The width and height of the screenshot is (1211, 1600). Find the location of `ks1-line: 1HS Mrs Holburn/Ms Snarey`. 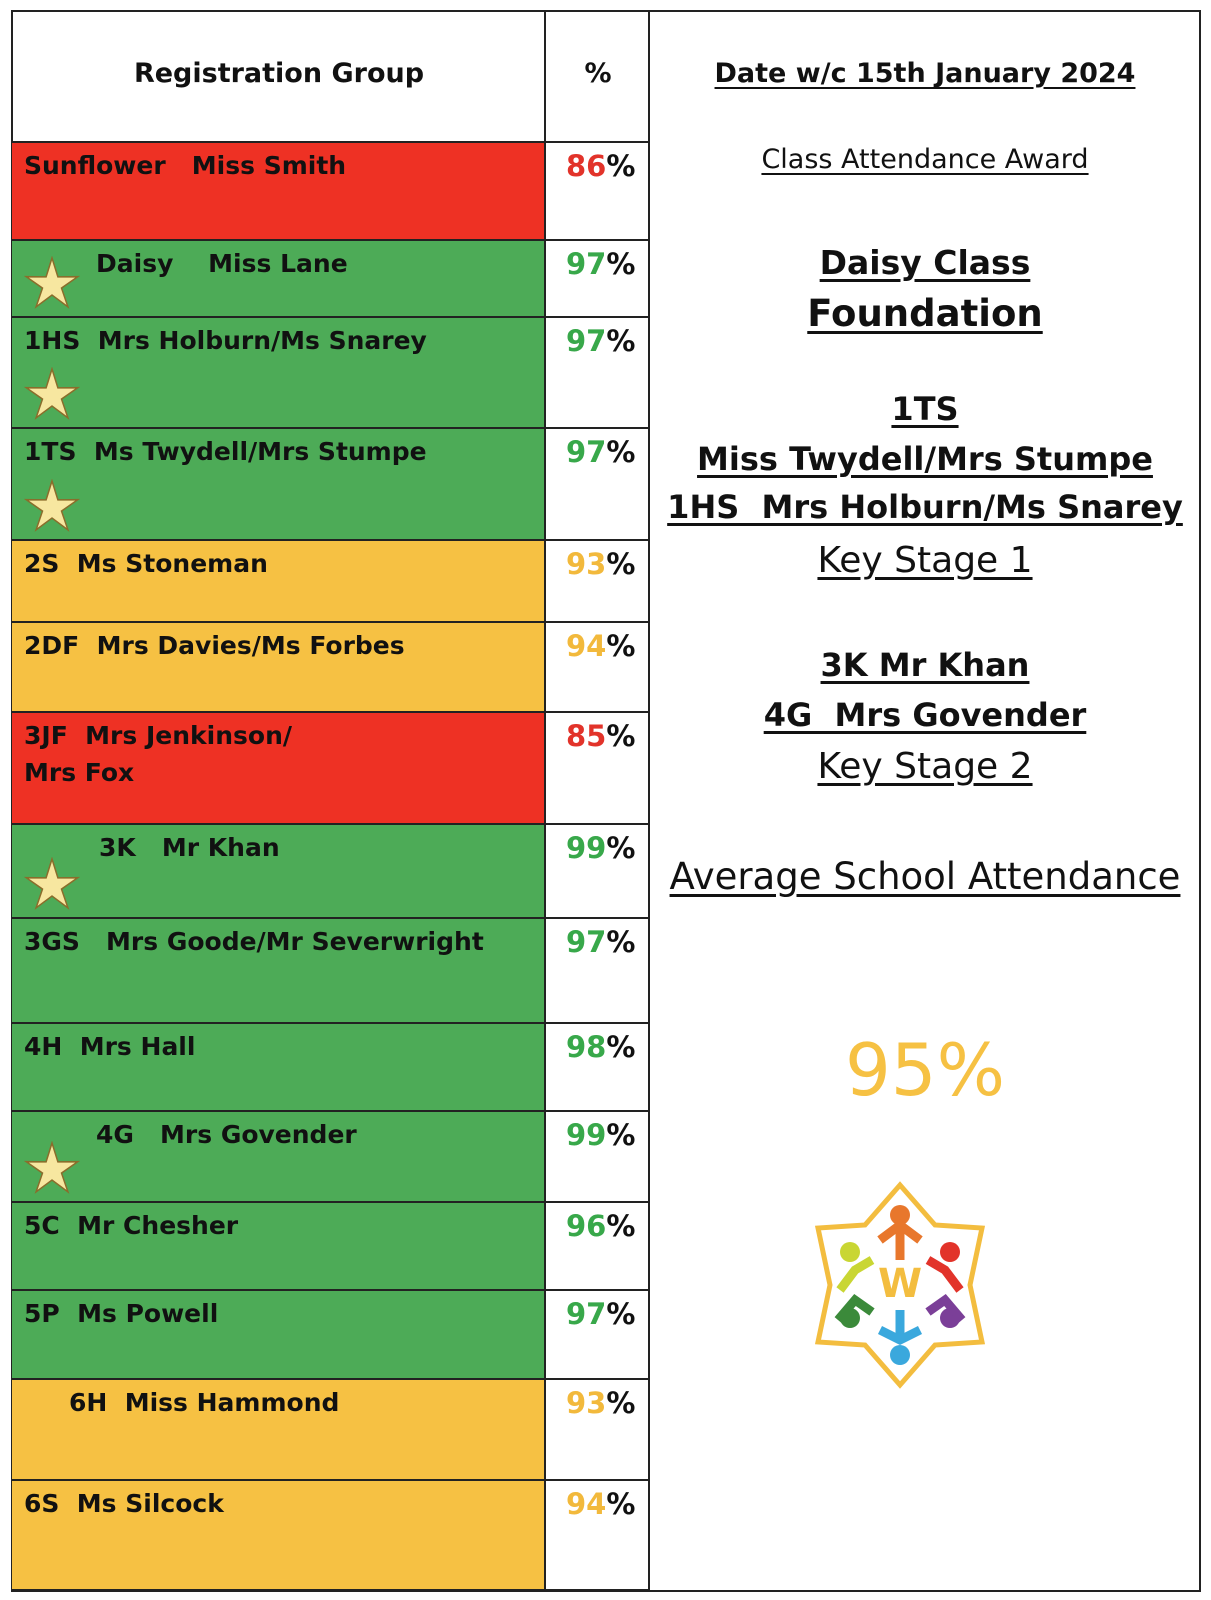

ks1-line: 1HS Mrs Holburn/Ms Snarey is located at coordinates (925, 507).